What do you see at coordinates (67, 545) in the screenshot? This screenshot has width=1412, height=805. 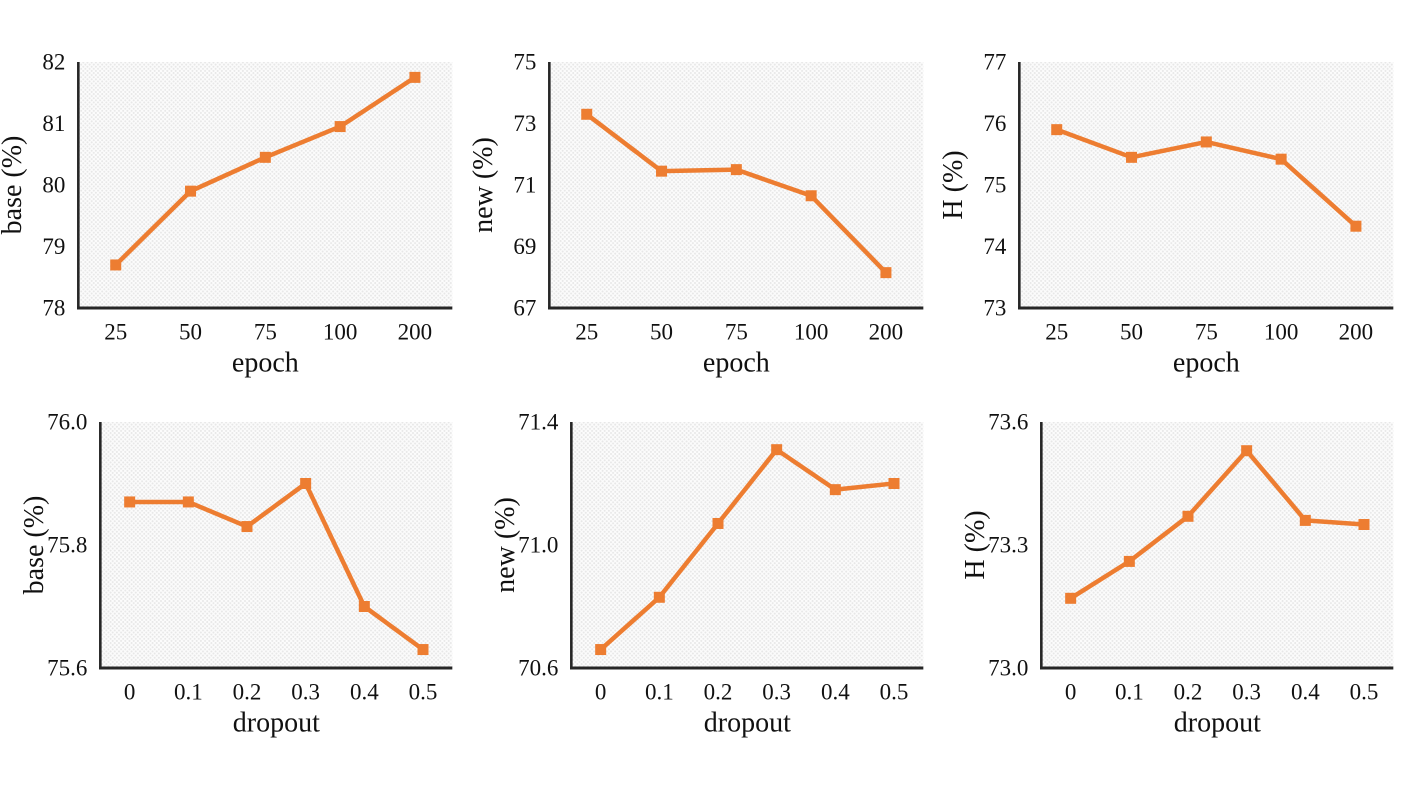 I see `y-tick-label: 75.8` at bounding box center [67, 545].